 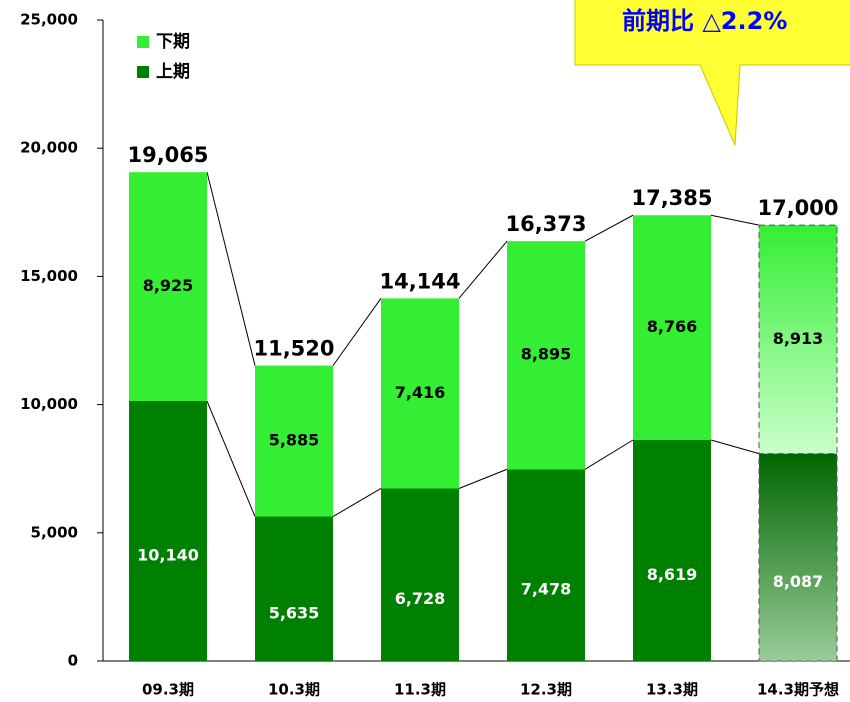 I want to click on value-label: 5,885, so click(x=294, y=440).